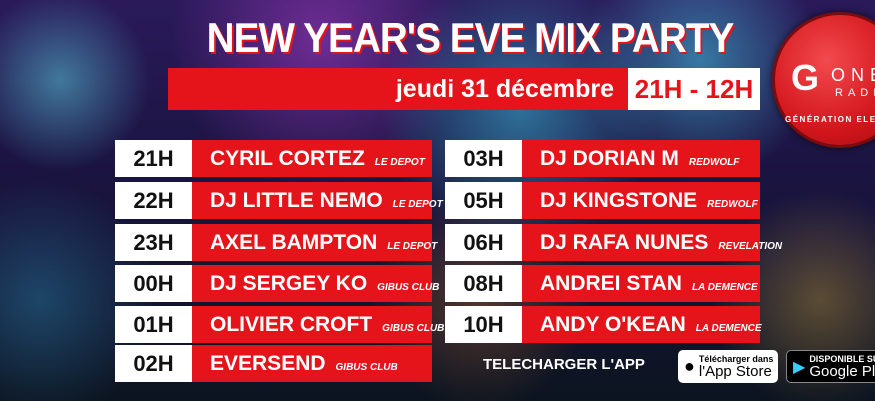  I want to click on set-time: 01H, so click(153, 324).